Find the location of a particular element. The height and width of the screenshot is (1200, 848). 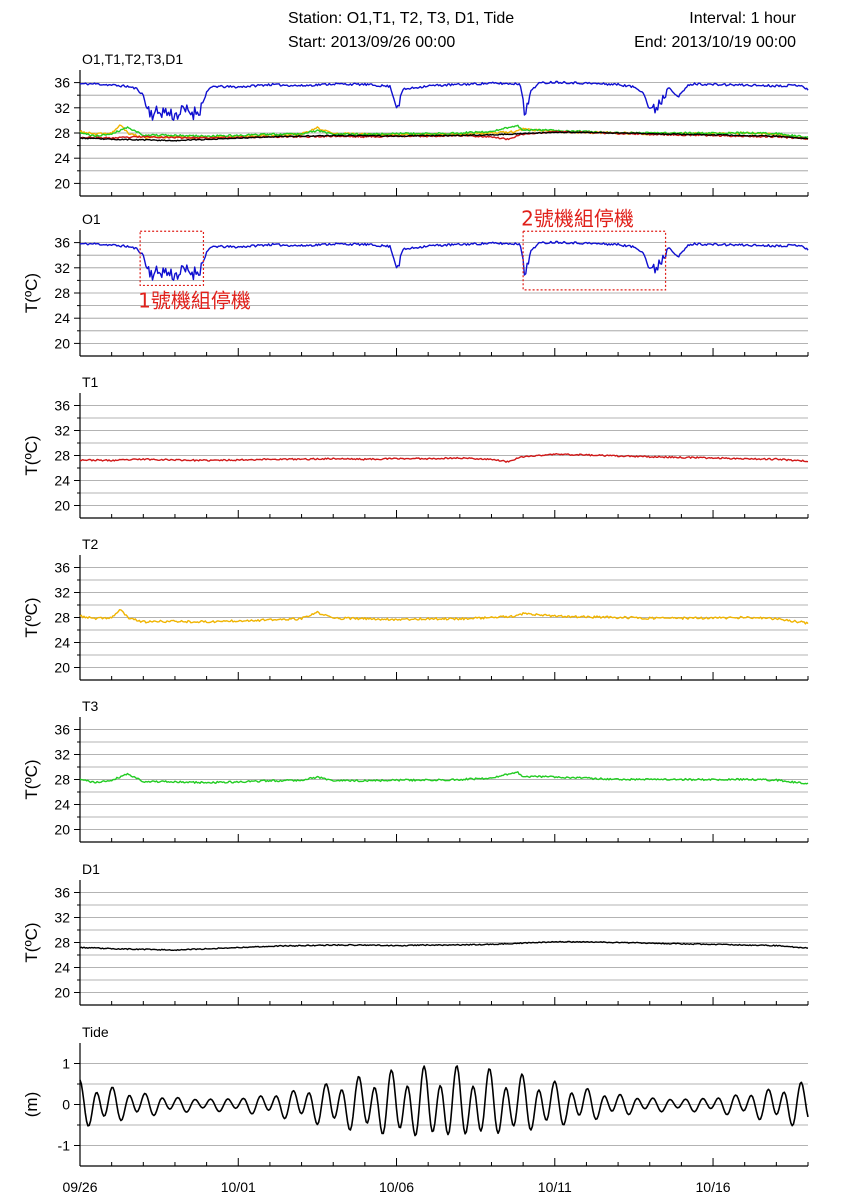

header-station: Station: O1,T1, T2, T3, D1, Tide is located at coordinates (401, 18).